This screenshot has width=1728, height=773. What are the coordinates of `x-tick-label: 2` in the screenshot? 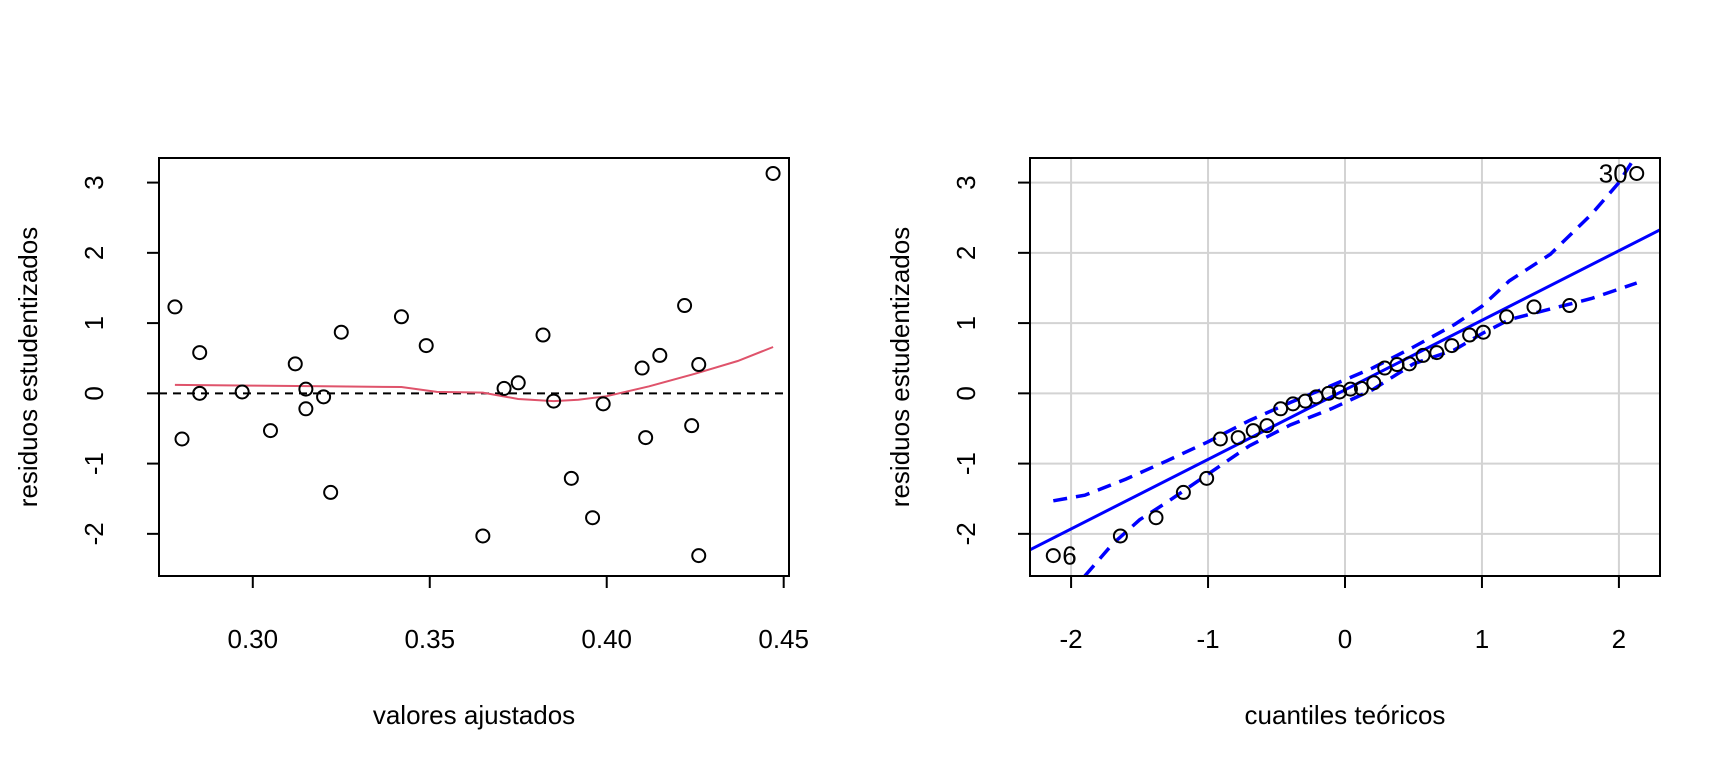 It's located at (1619, 639).